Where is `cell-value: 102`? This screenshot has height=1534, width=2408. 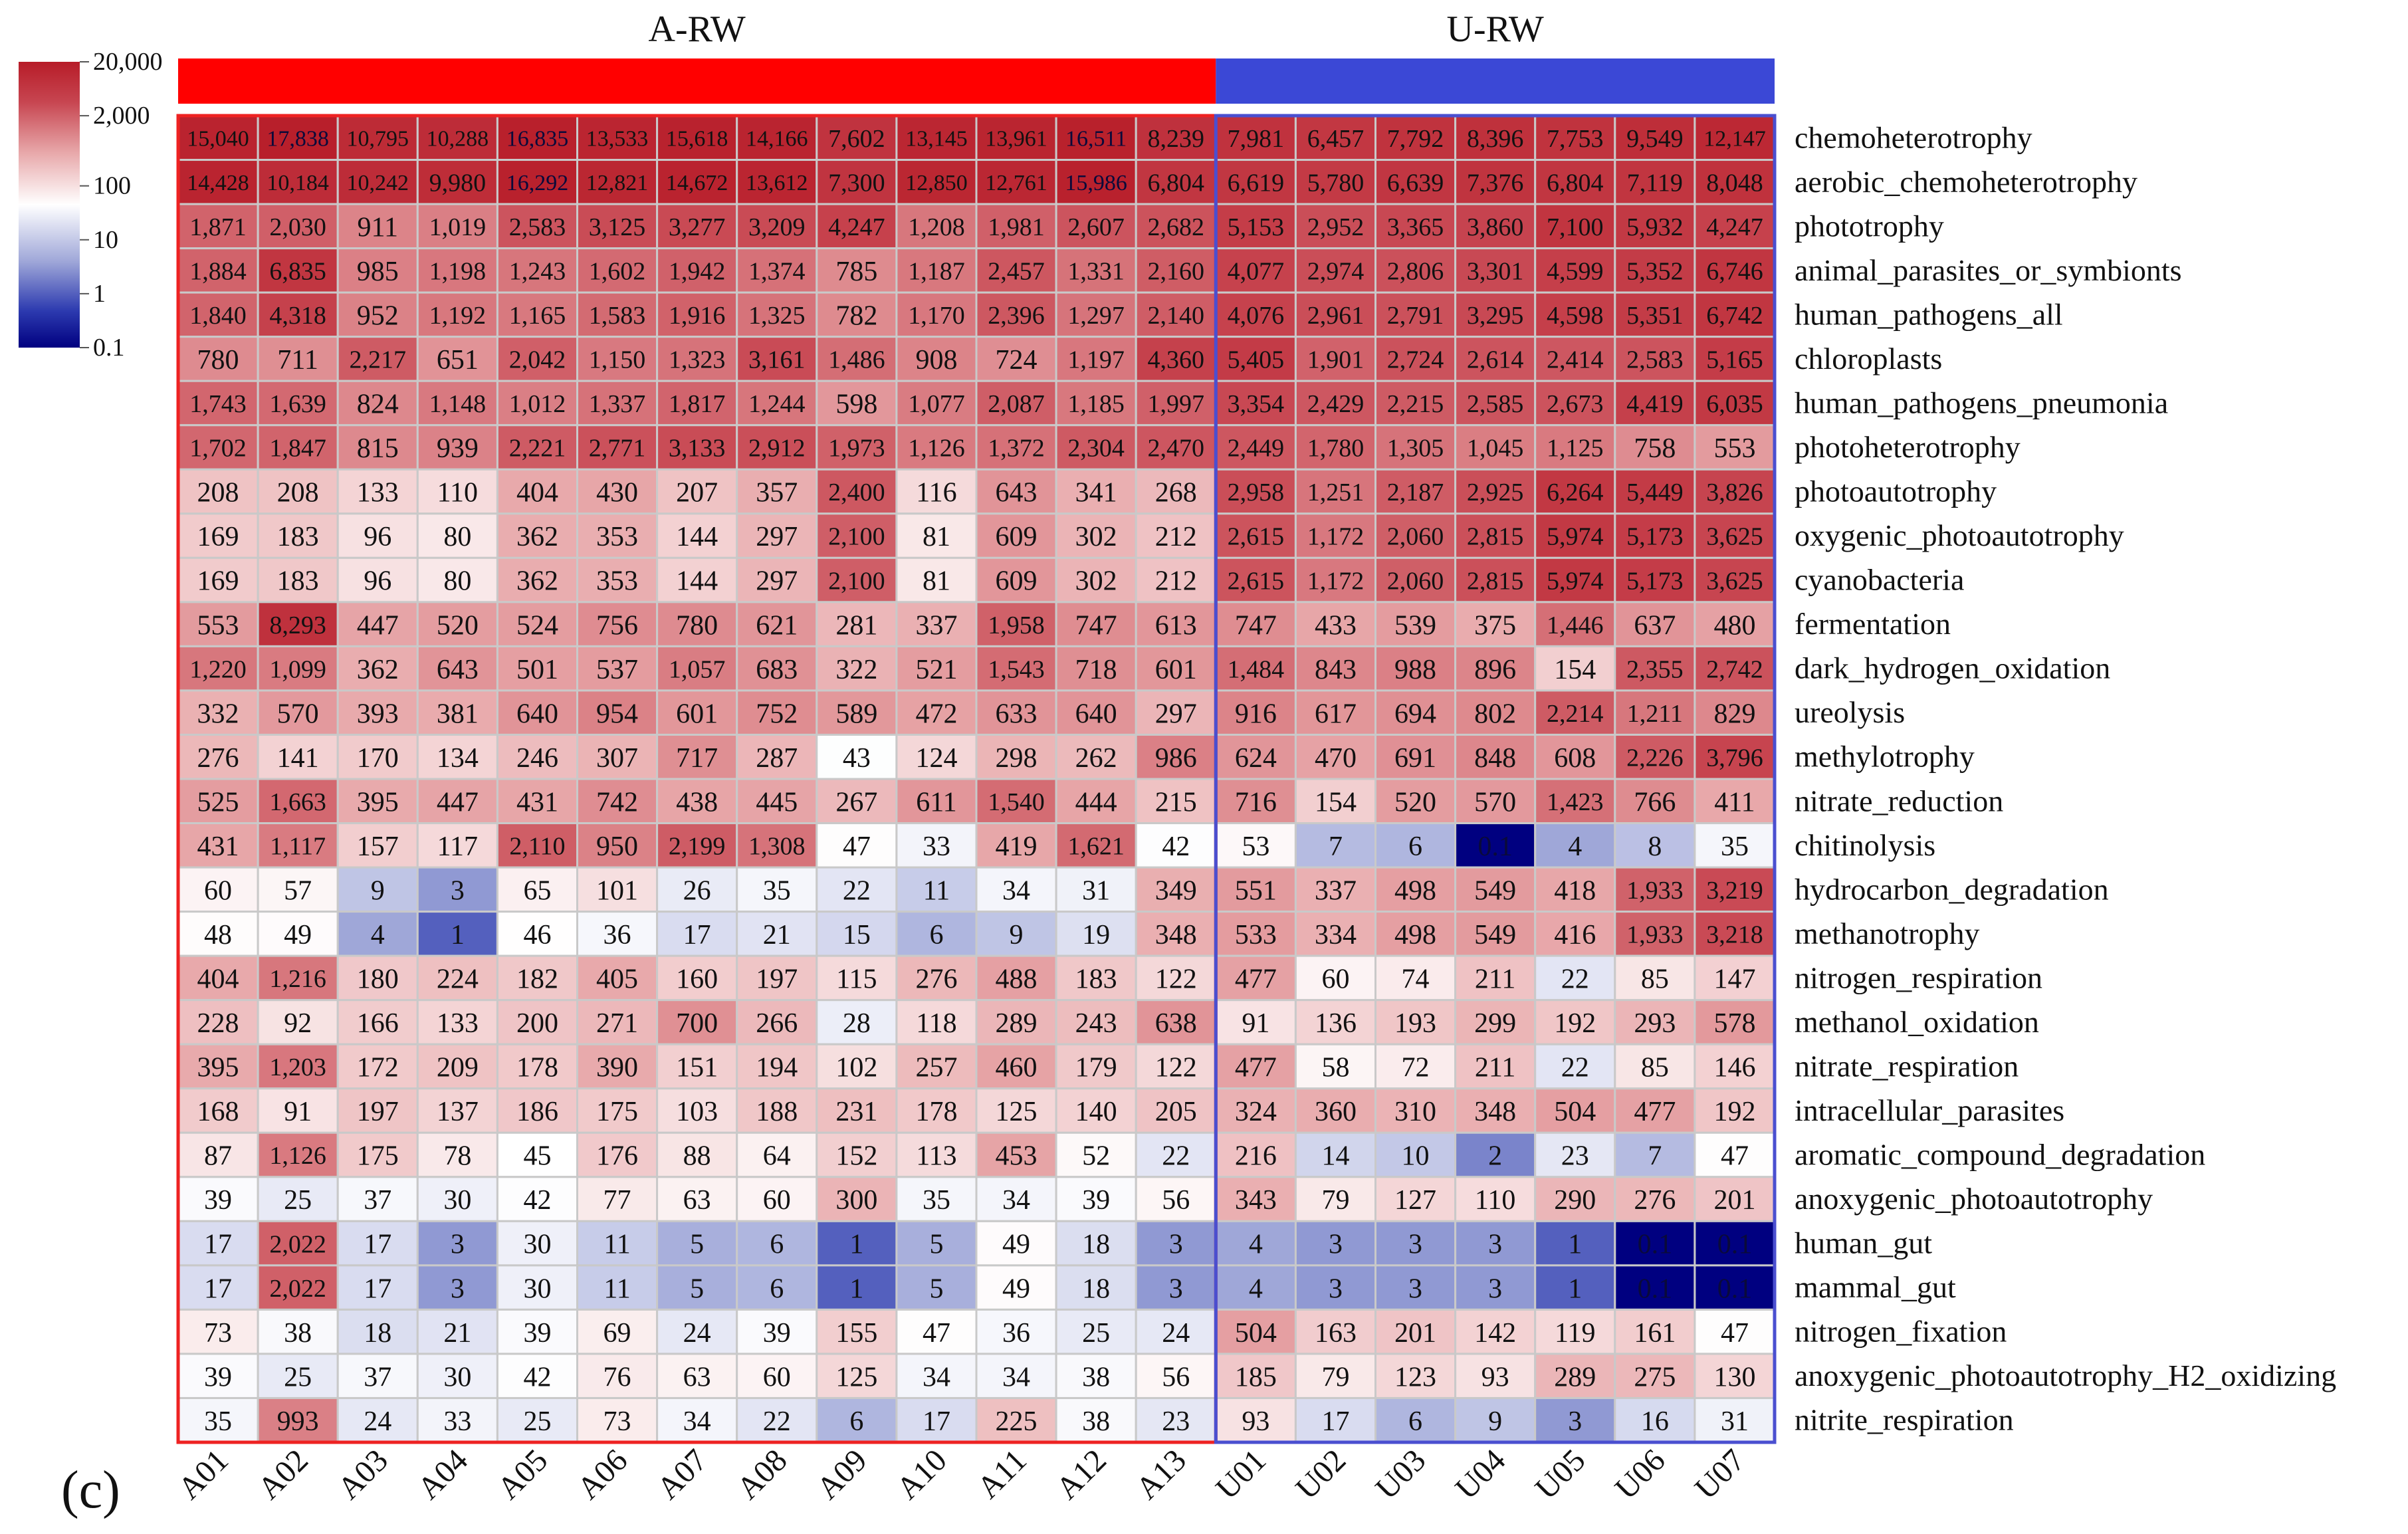
cell-value: 102 is located at coordinates (856, 1068).